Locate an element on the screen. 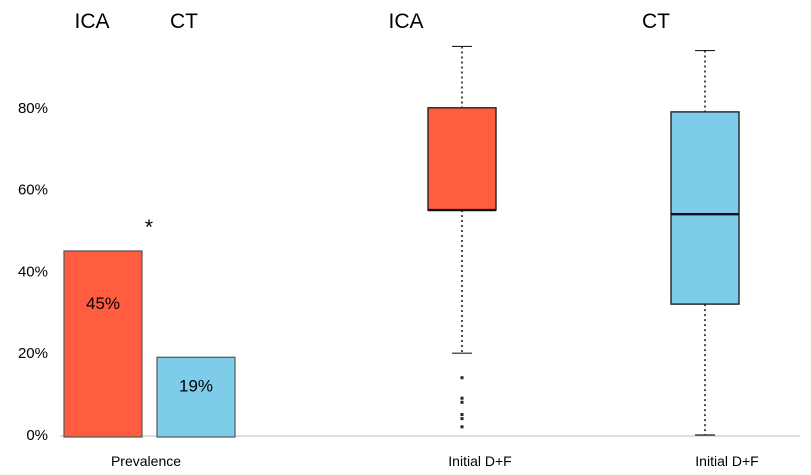 Image resolution: width=811 pixels, height=475 pixels. y-tick-label: 60% is located at coordinates (33, 190).